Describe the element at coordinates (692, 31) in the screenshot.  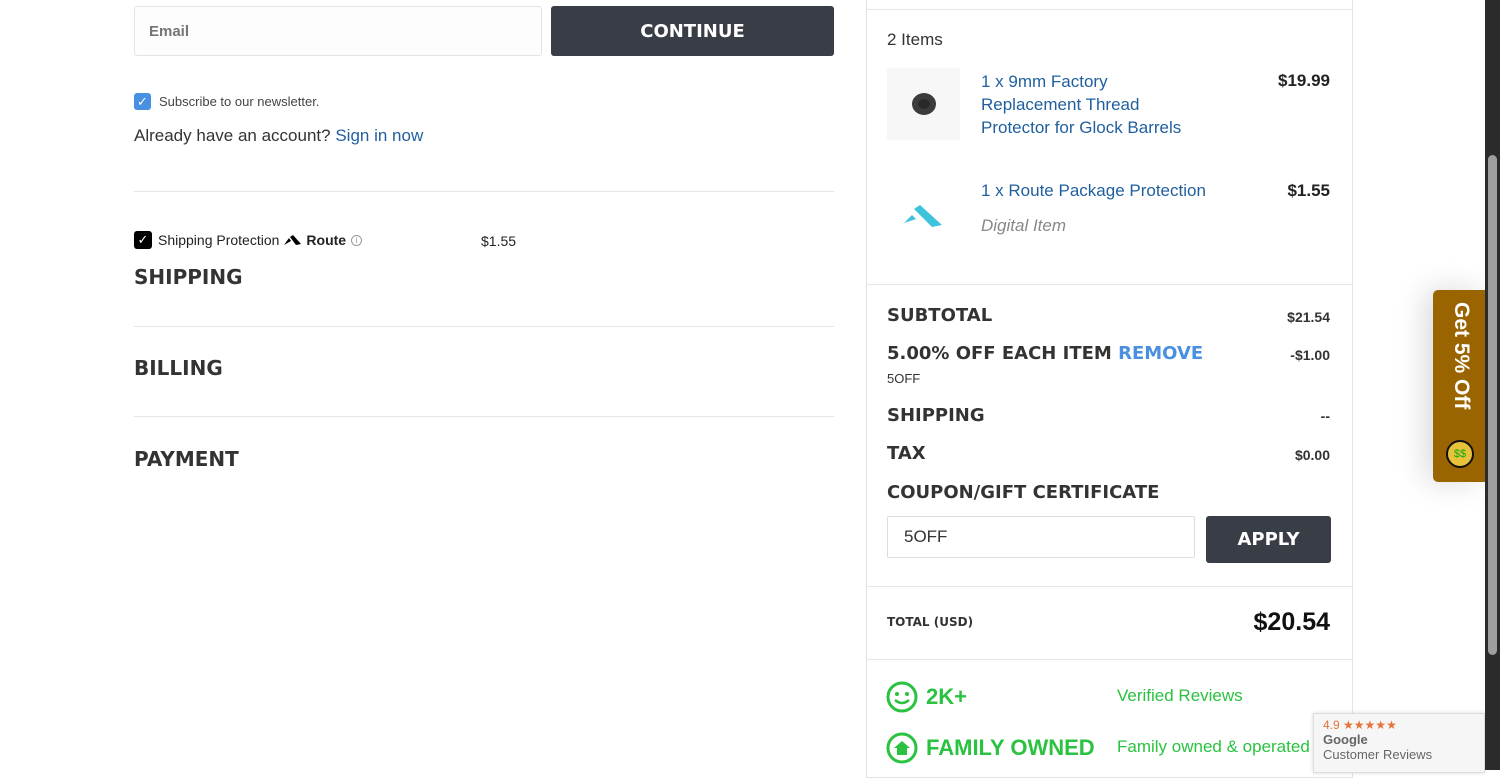
I see `continue-button: CONTINUE` at that location.